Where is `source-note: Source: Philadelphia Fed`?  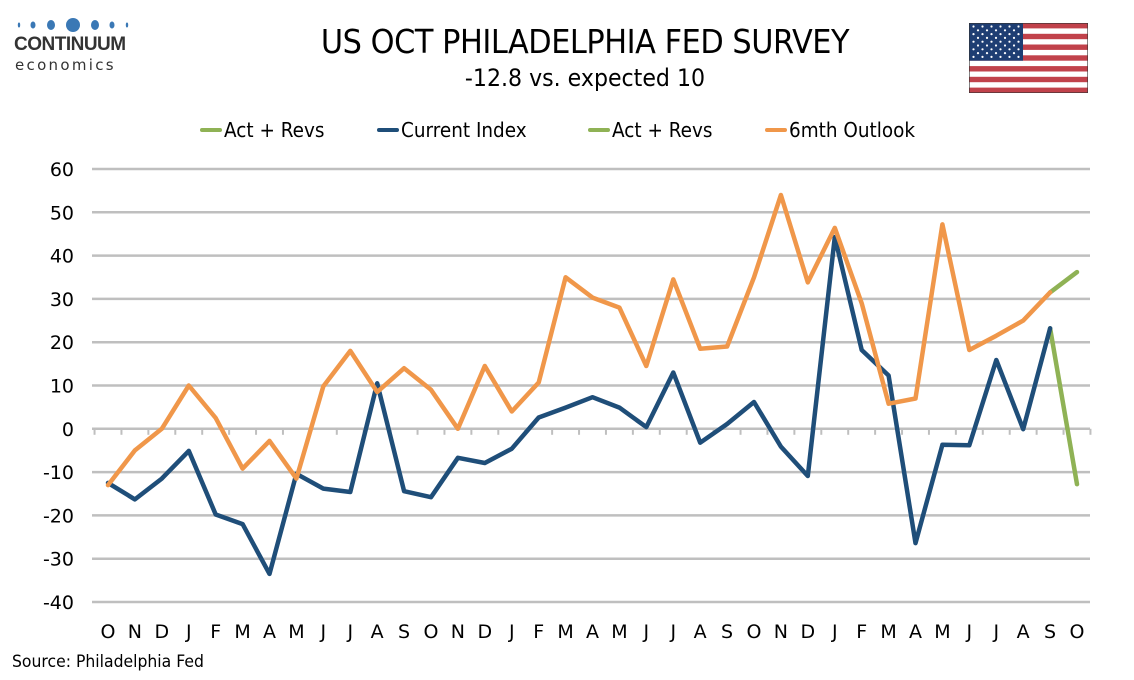 source-note: Source: Philadelphia Fed is located at coordinates (116, 662).